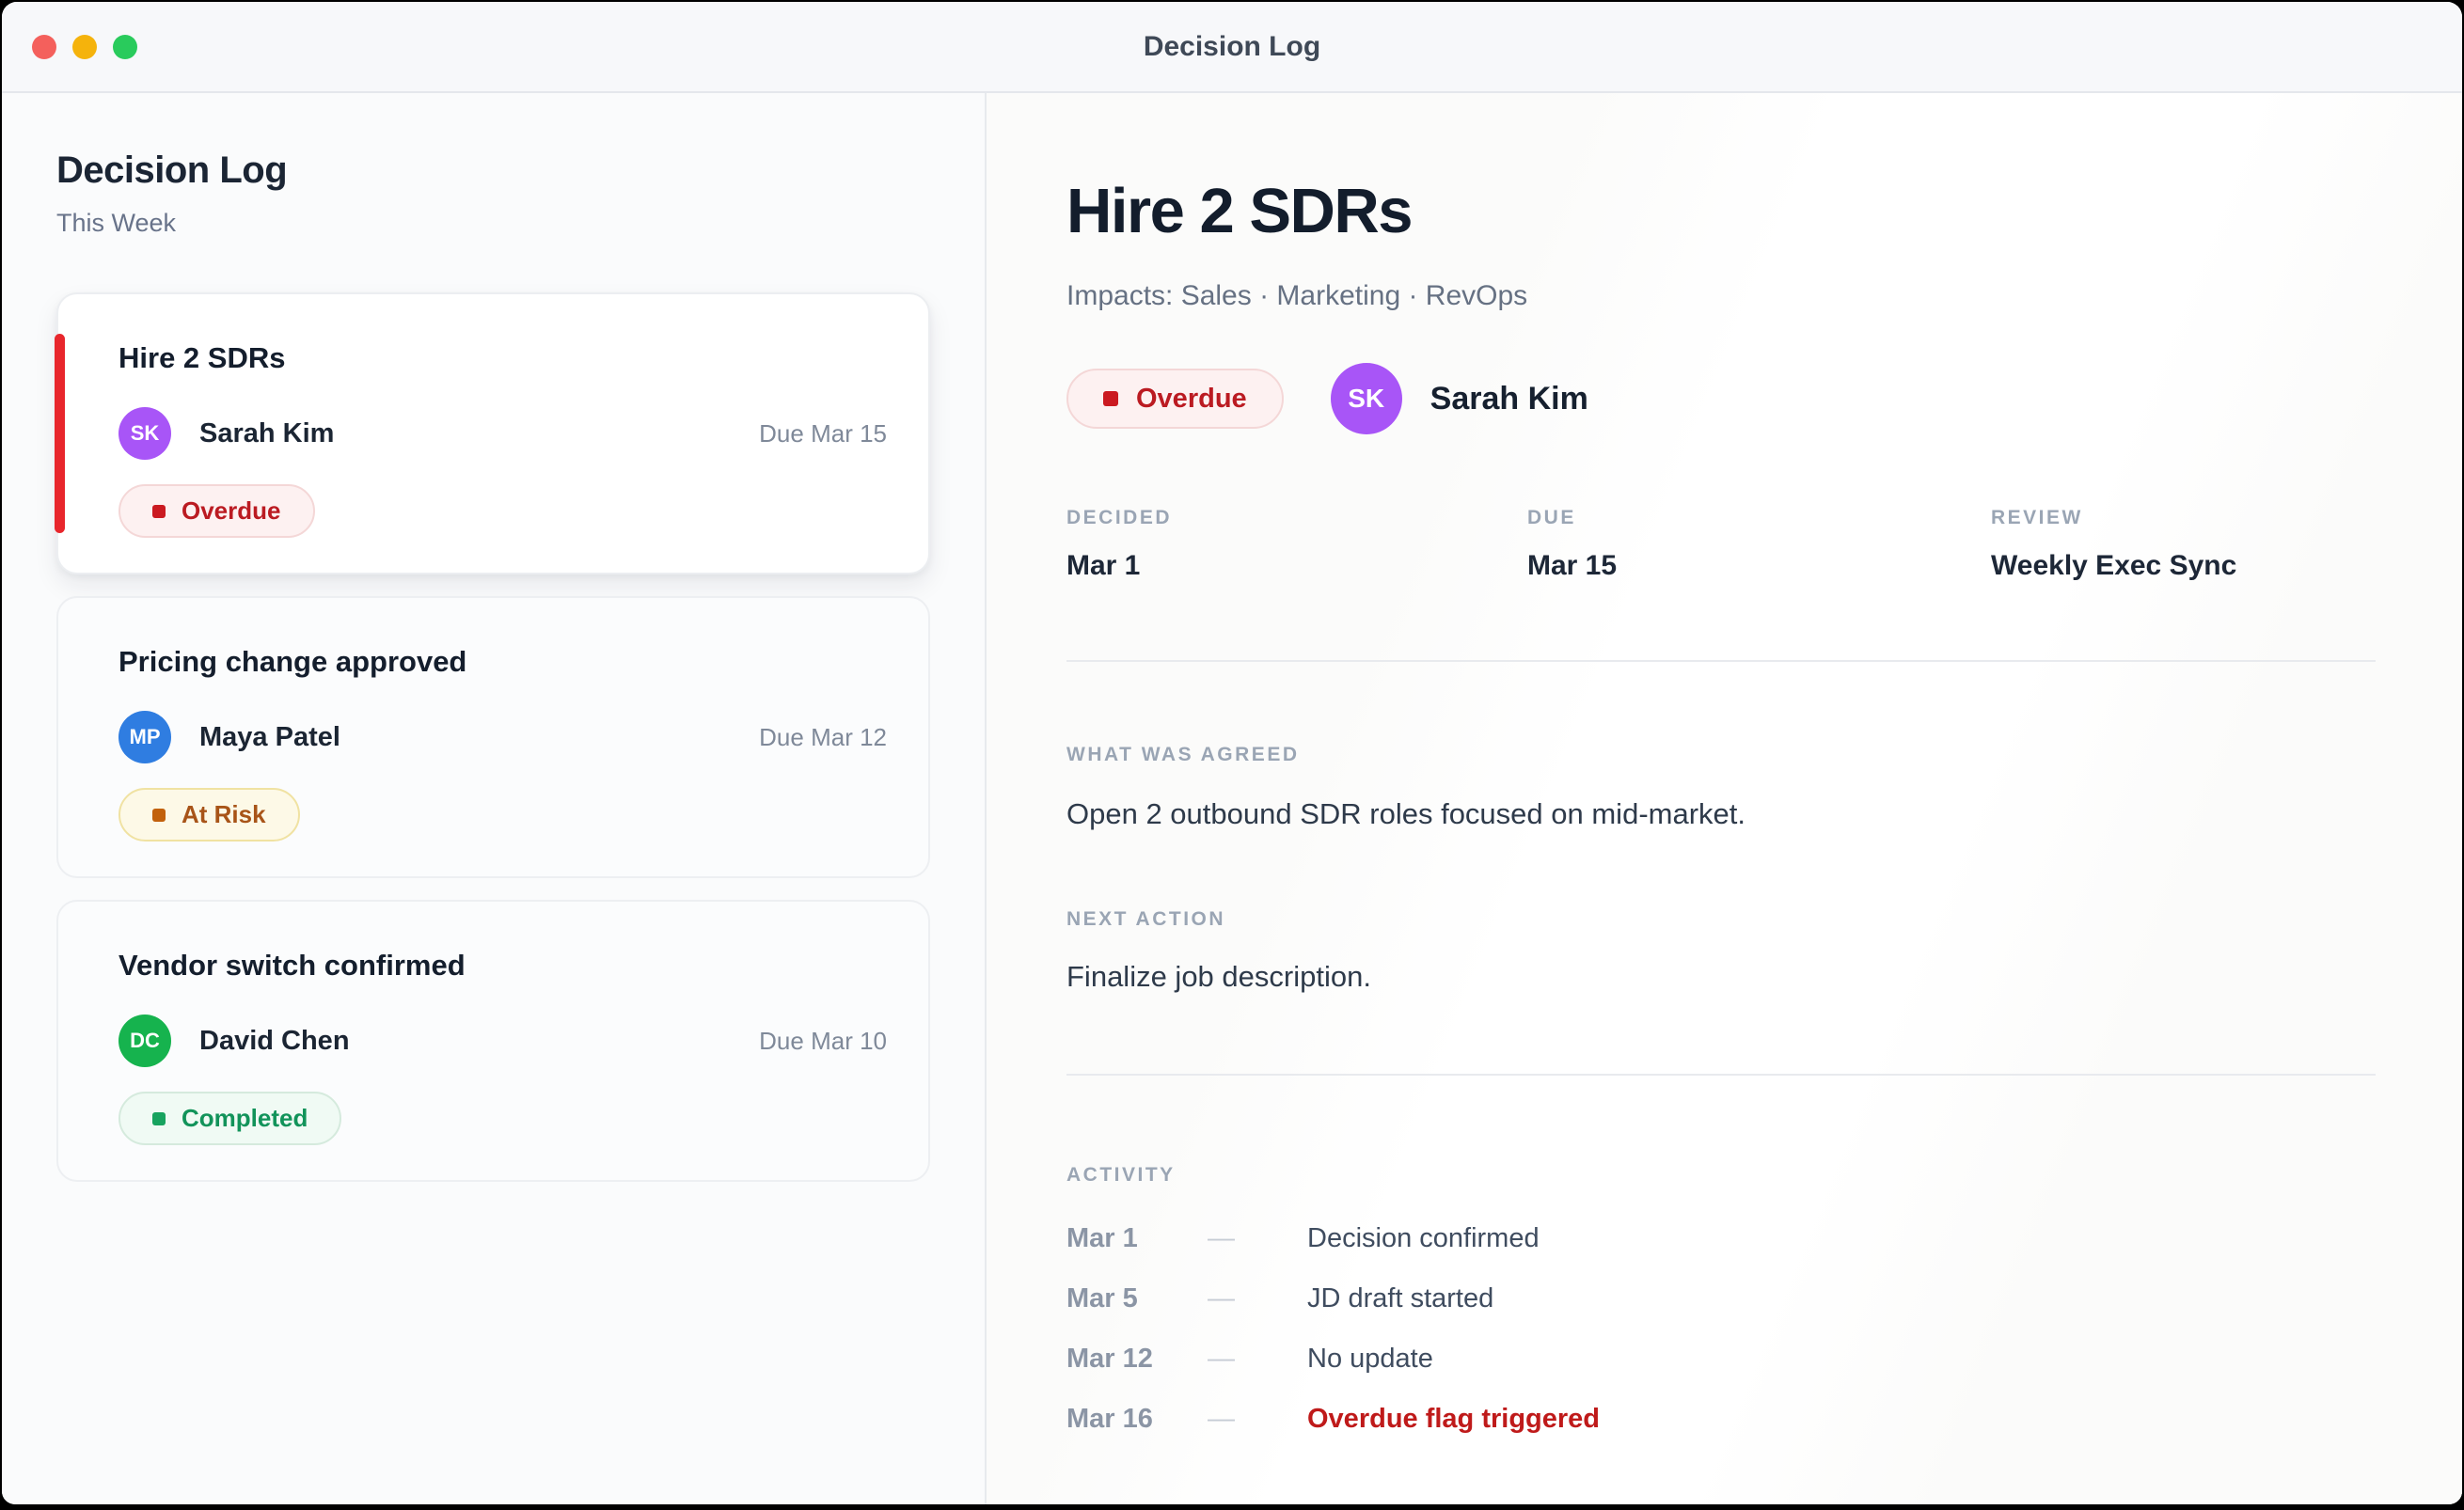 This screenshot has height=1510, width=2464. I want to click on next-action-text: Finalize job description., so click(1218, 976).